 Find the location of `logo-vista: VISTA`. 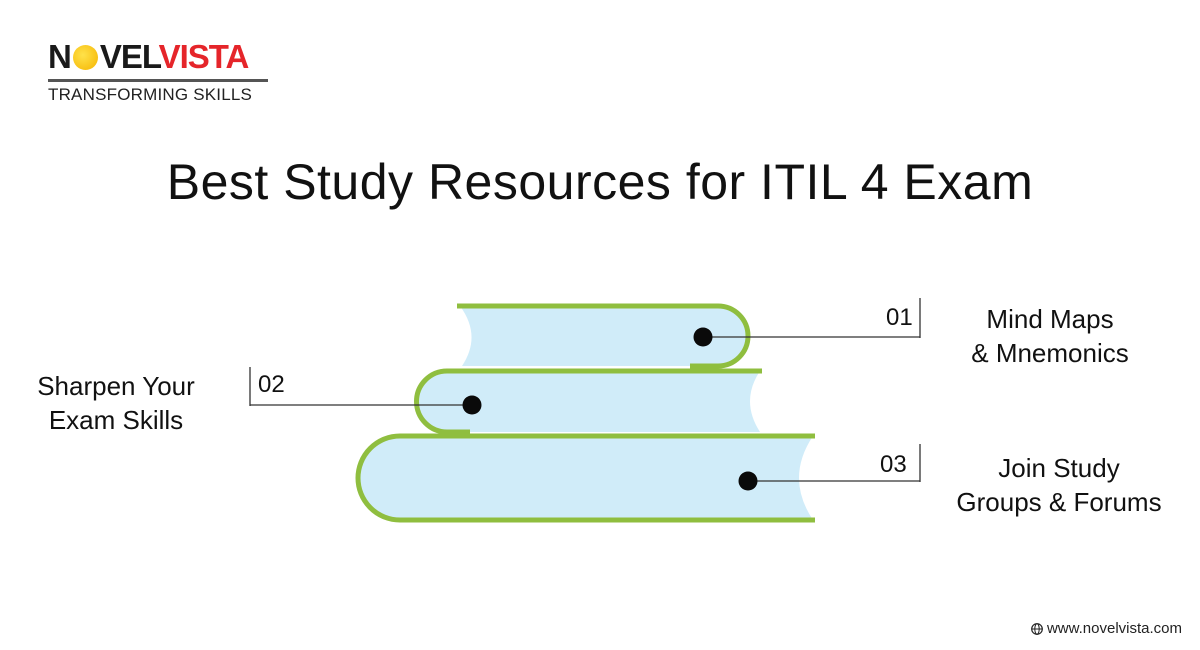

logo-vista: VISTA is located at coordinates (204, 56).